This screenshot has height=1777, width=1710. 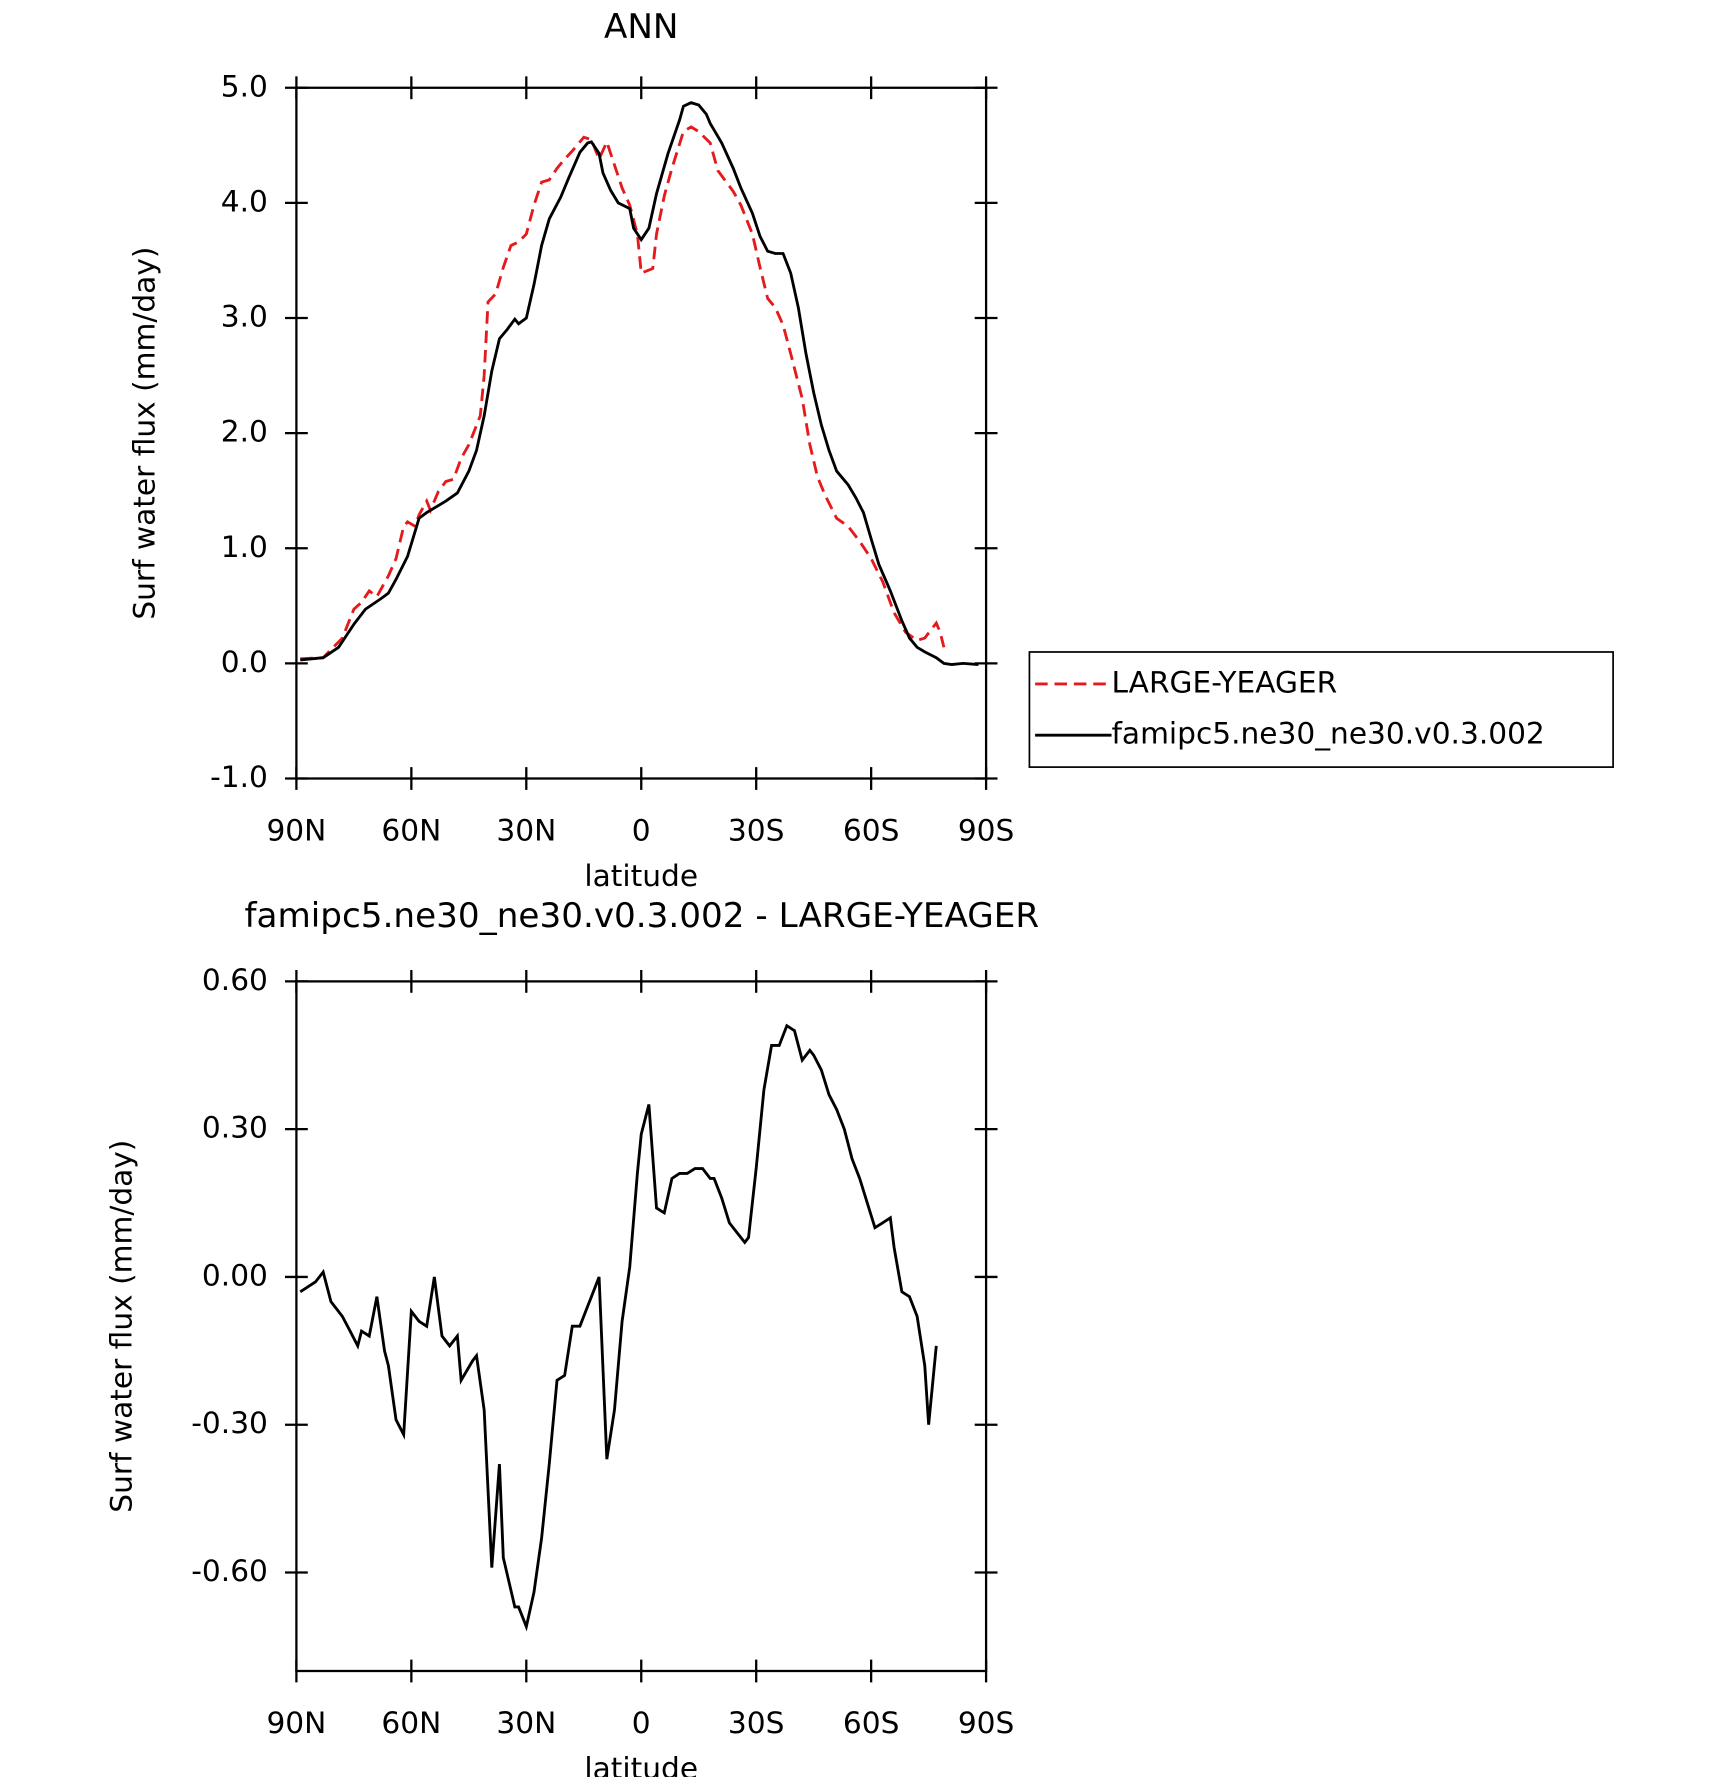 What do you see at coordinates (1321, 709) in the screenshot?
I see `legend-box` at bounding box center [1321, 709].